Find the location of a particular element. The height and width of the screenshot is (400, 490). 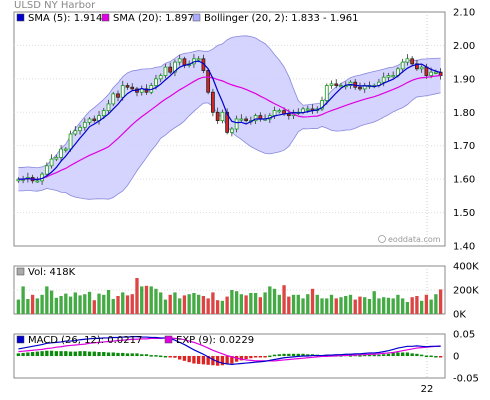

legend-swatch-exp is located at coordinates (168, 339).